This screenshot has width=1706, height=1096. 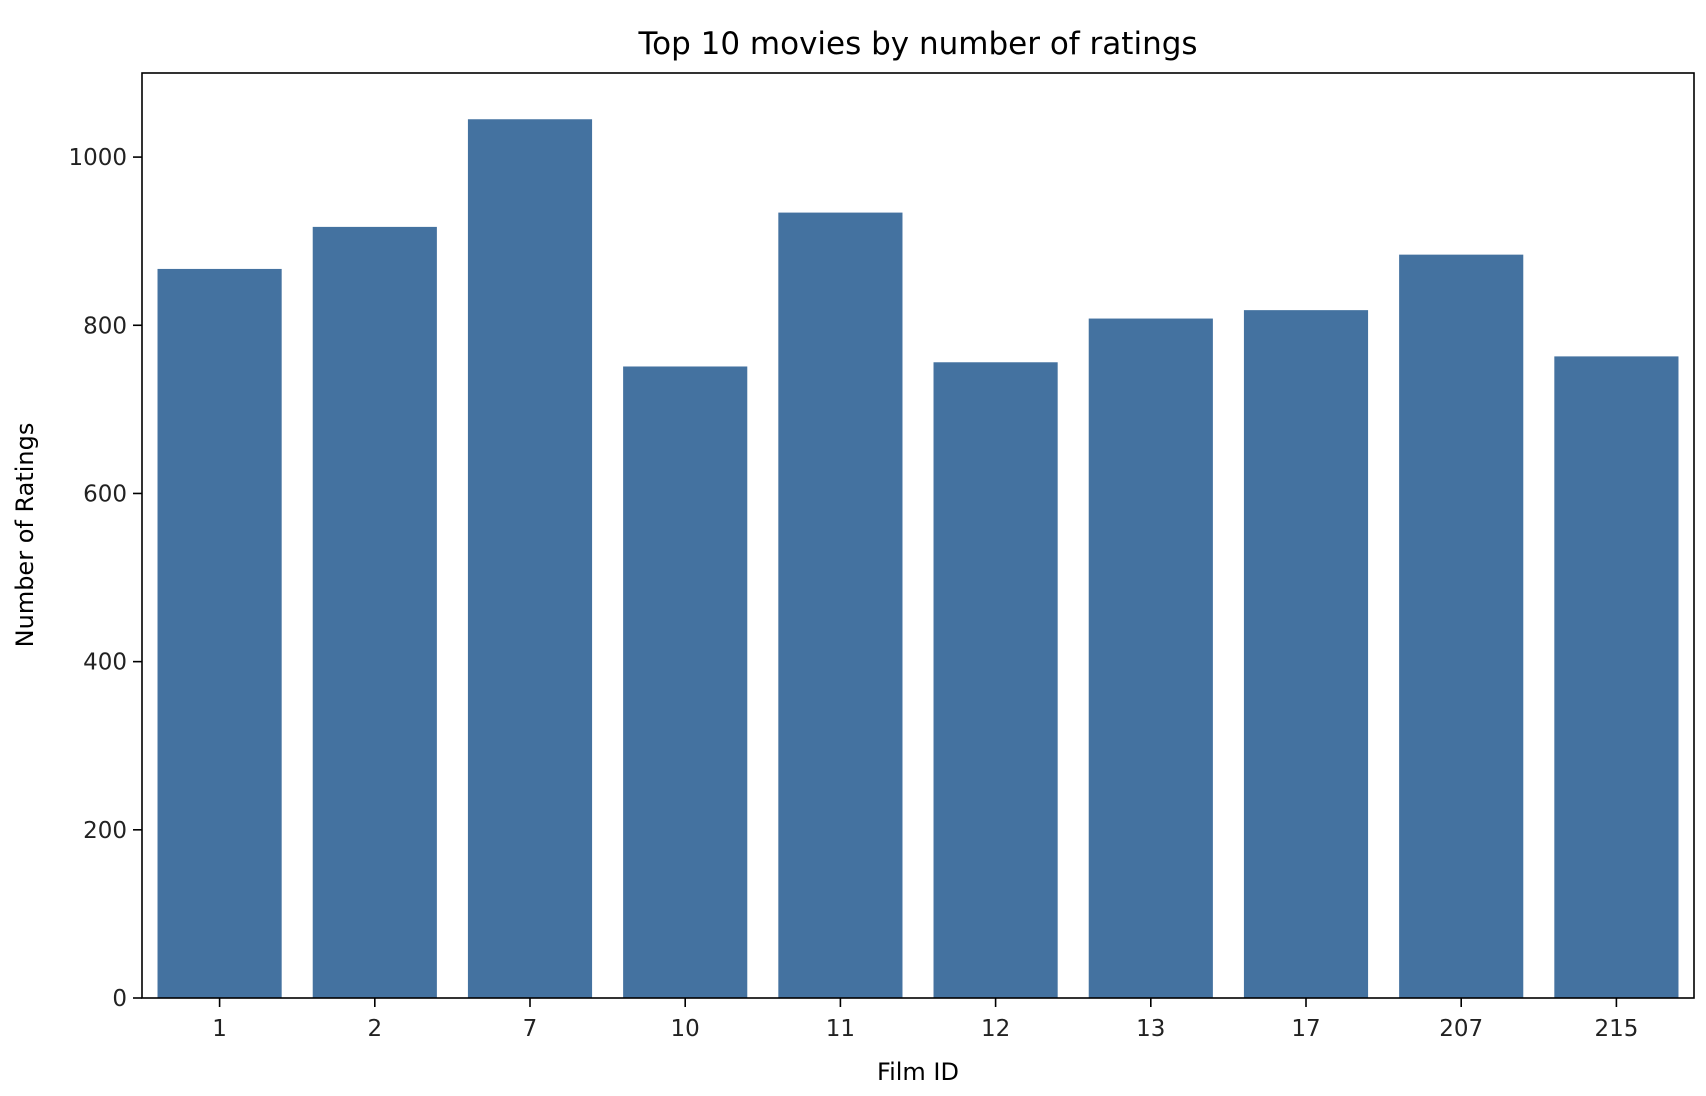 What do you see at coordinates (119, 999) in the screenshot?
I see `y-tick-label: 0` at bounding box center [119, 999].